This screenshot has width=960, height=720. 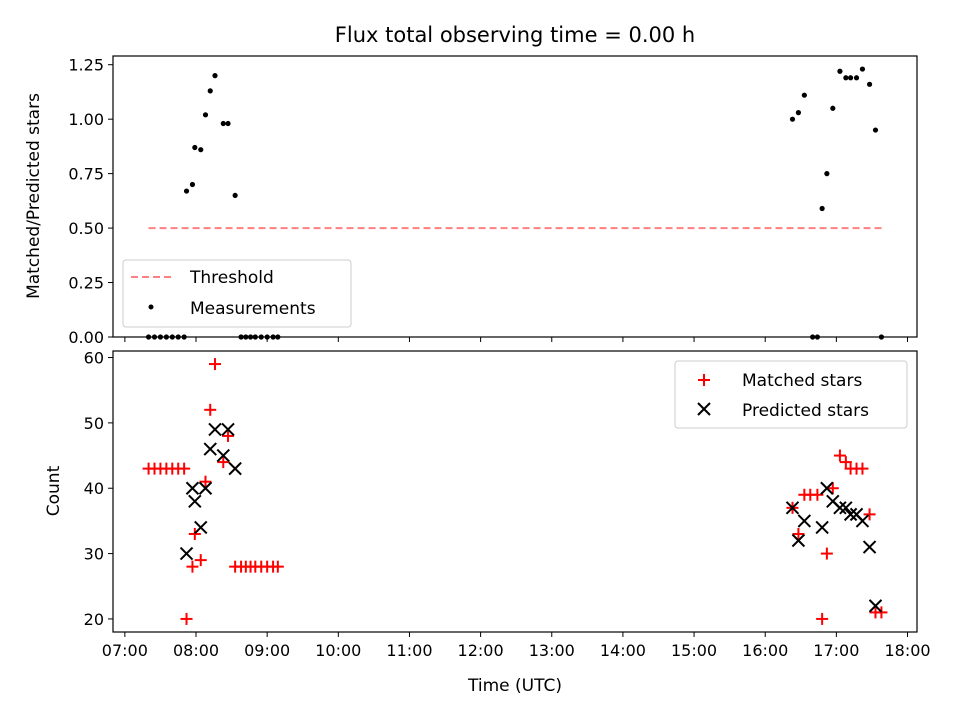 What do you see at coordinates (267, 650) in the screenshot?
I see `bottom-x-tick-label: 09:00` at bounding box center [267, 650].